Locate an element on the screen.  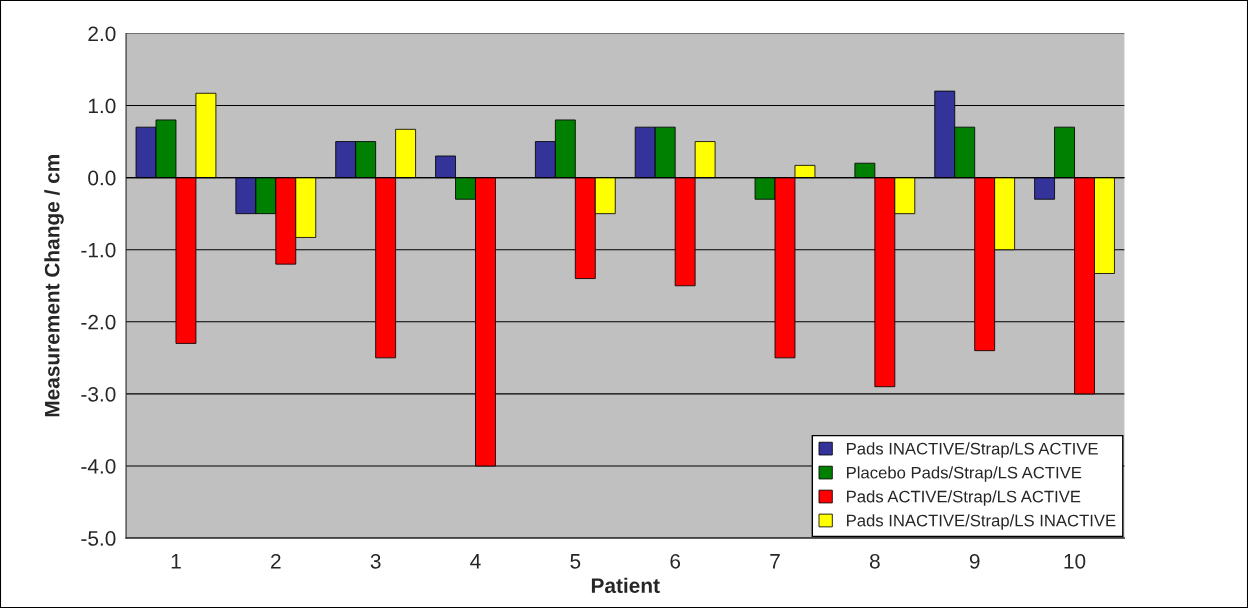
legend-label: Placebo Pads/Strap/LS ACTIVE is located at coordinates (964, 474).